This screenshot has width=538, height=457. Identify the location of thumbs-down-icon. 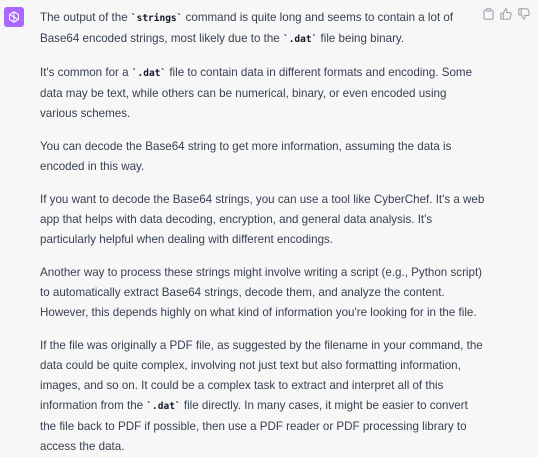
(524, 14).